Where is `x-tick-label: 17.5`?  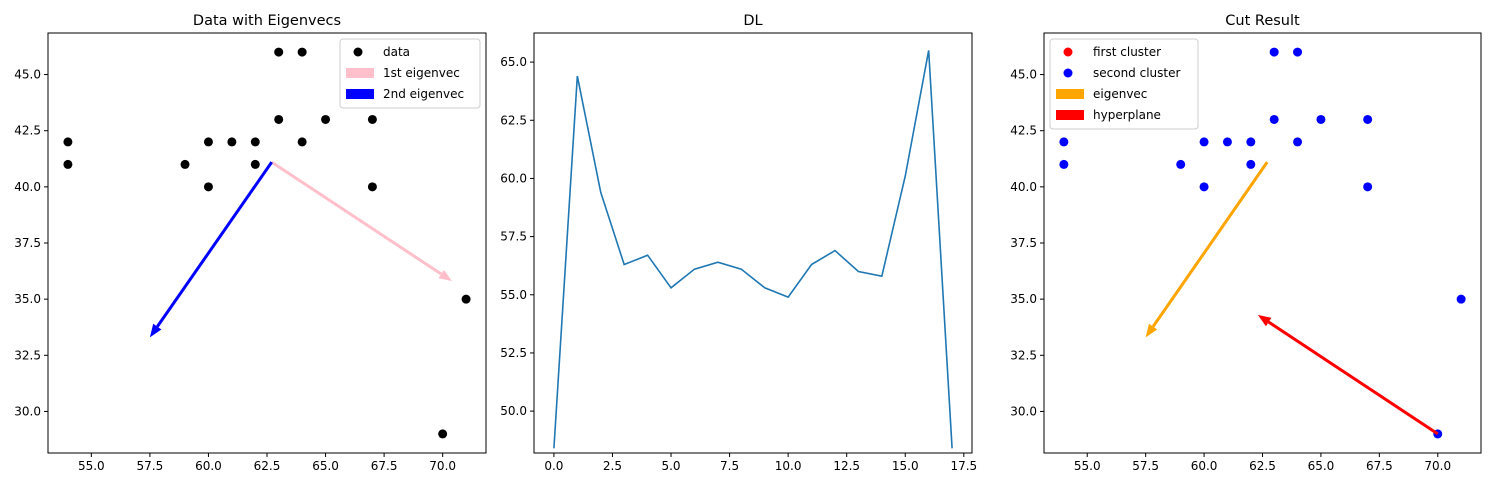
x-tick-label: 17.5 is located at coordinates (963, 466).